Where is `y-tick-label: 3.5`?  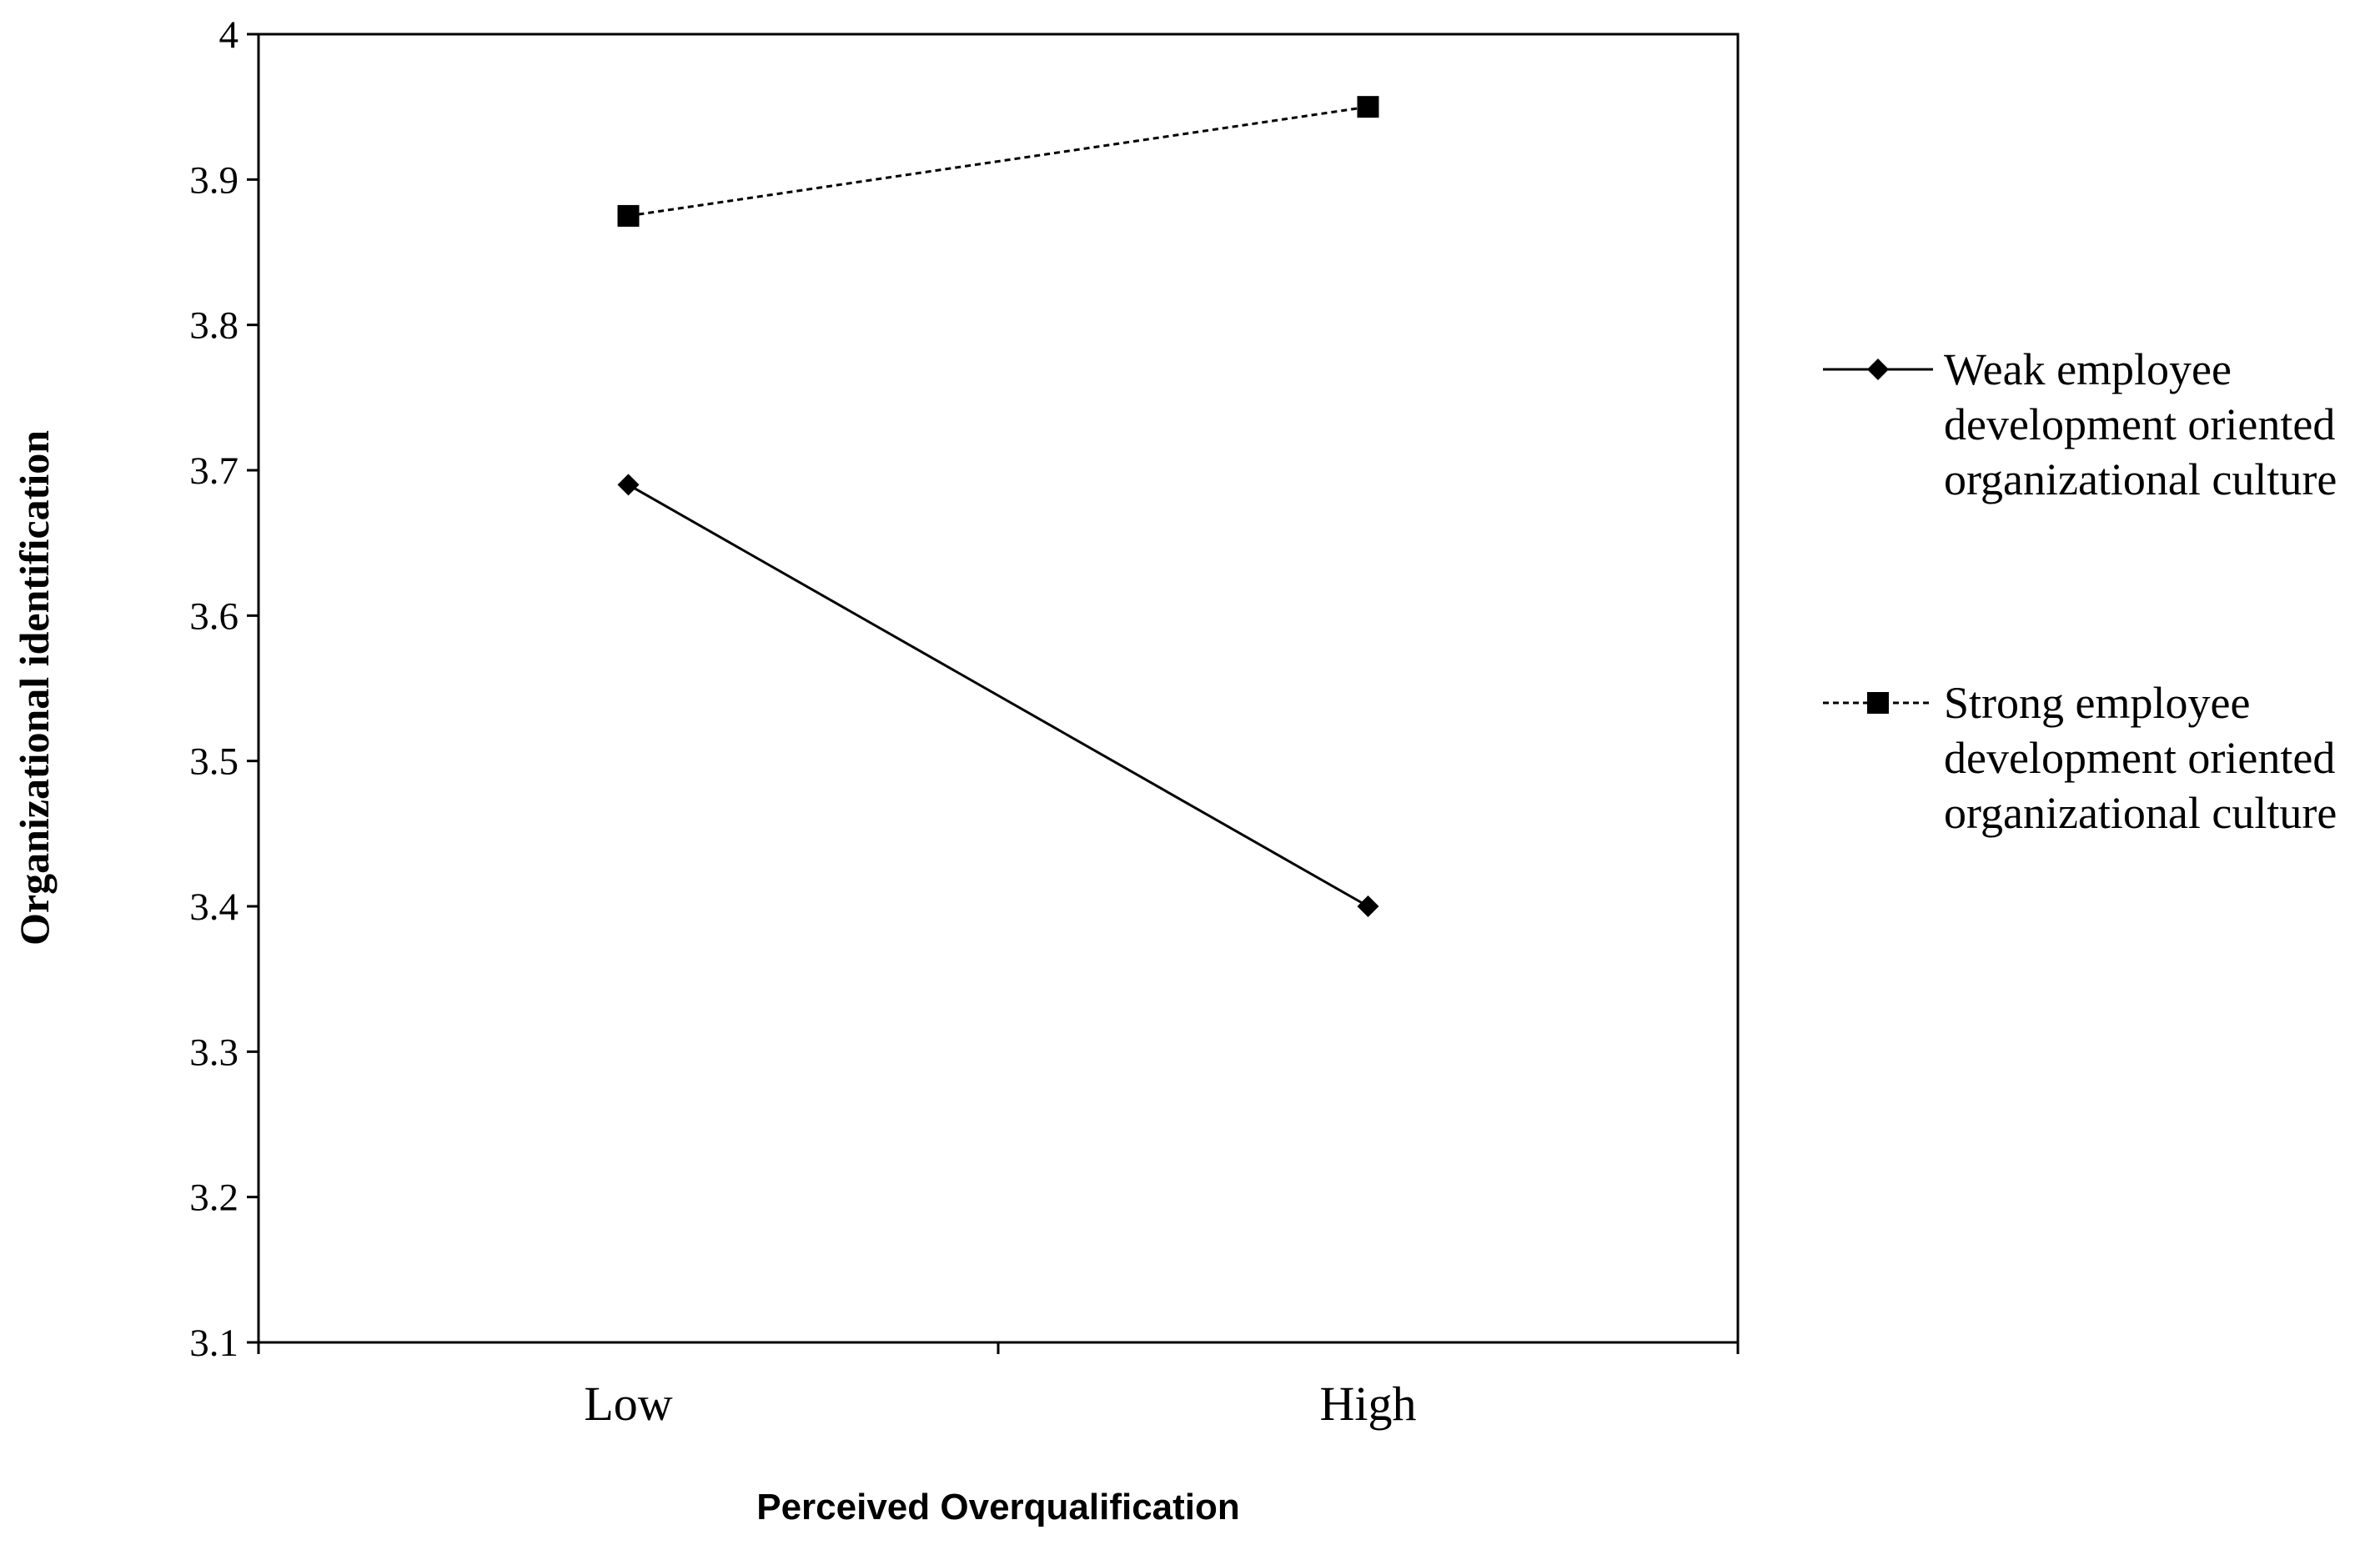
y-tick-label: 3.5 is located at coordinates (214, 762).